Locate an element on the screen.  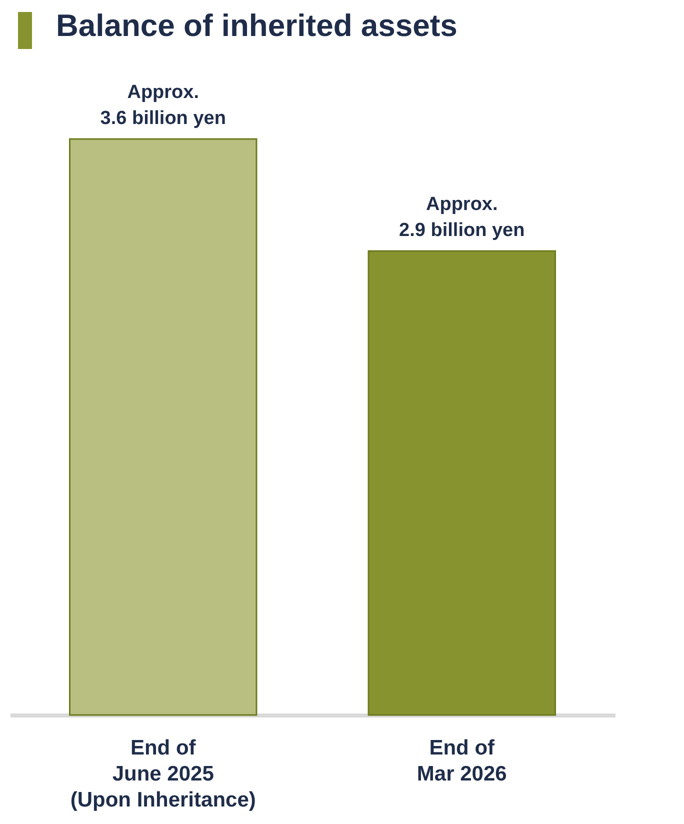
data-label: Approx. 3.6 billion yen is located at coordinates (163, 105).